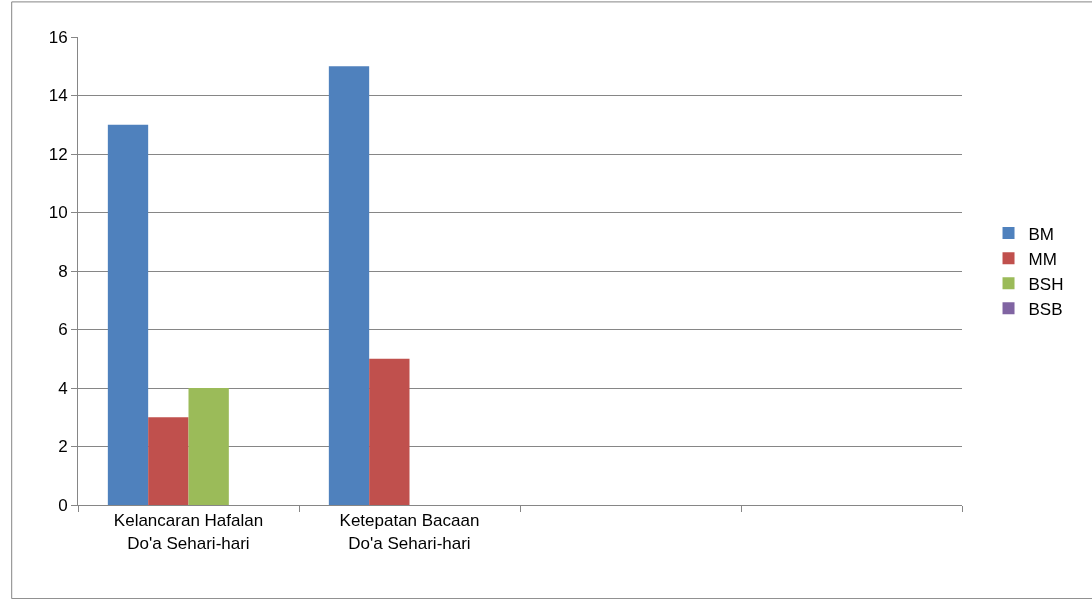 This screenshot has height=599, width=1092. I want to click on legend-label: MM, so click(1042, 259).